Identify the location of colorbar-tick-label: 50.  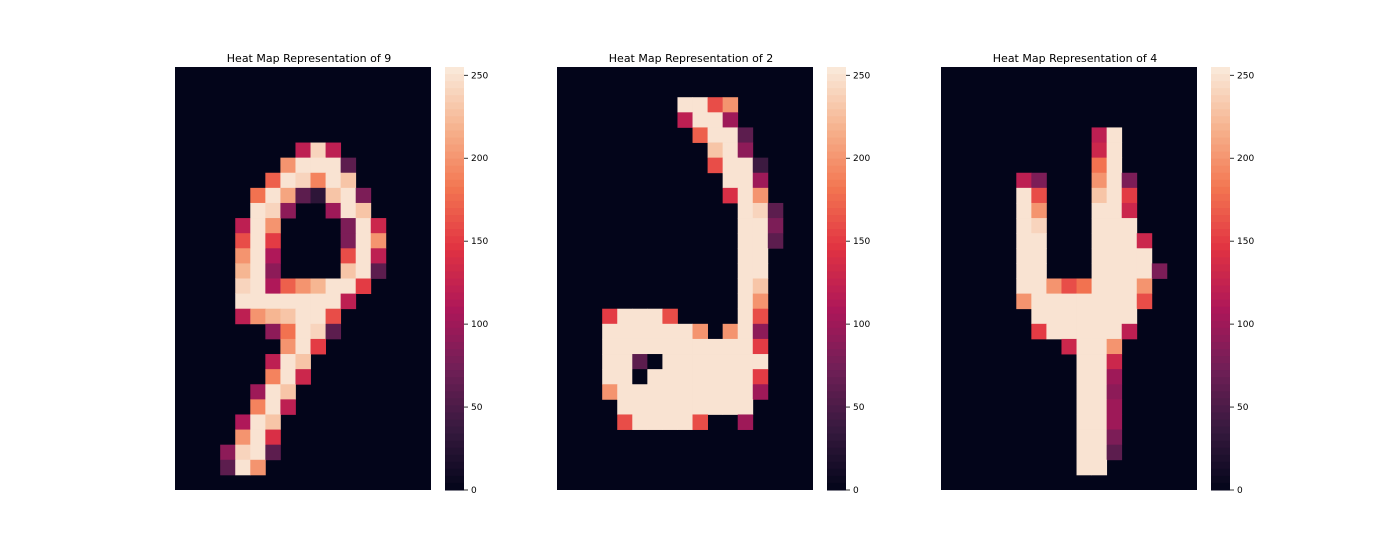
(1243, 408).